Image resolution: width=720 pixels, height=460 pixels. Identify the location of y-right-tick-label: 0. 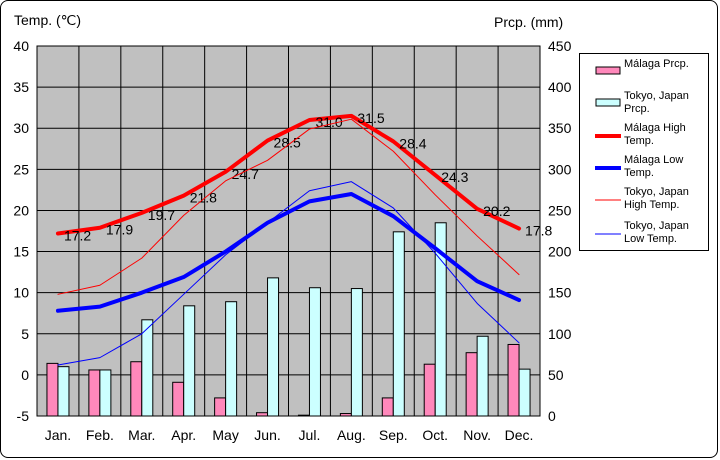
(552, 416).